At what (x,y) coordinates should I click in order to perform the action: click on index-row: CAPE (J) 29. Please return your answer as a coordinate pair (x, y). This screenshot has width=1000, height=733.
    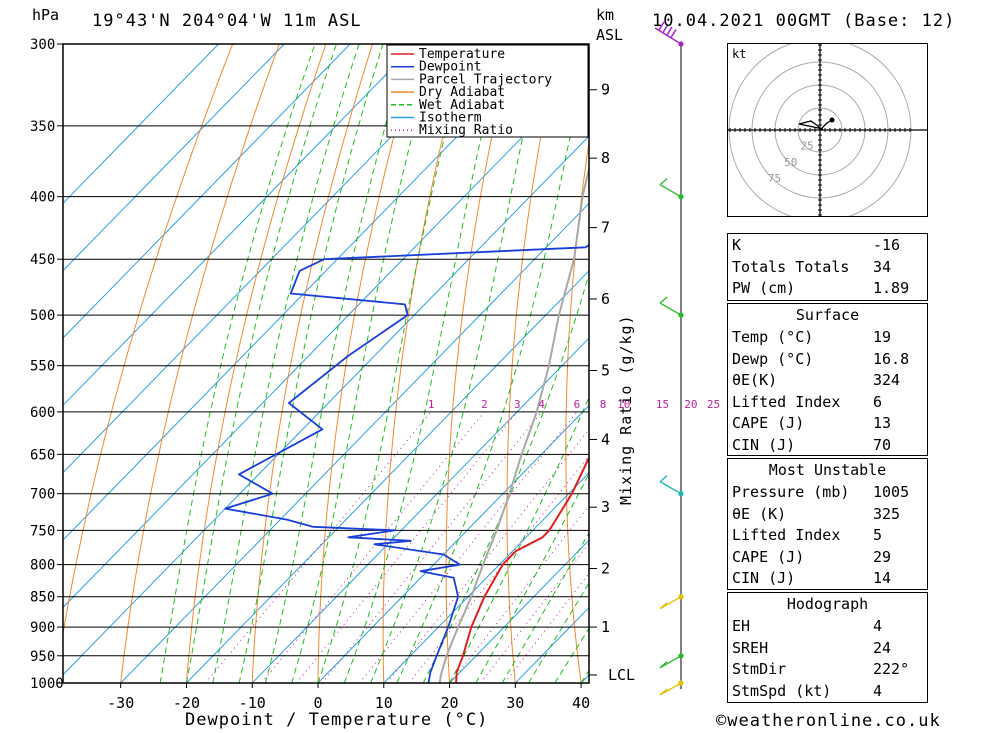
    Looking at the image, I should click on (827, 557).